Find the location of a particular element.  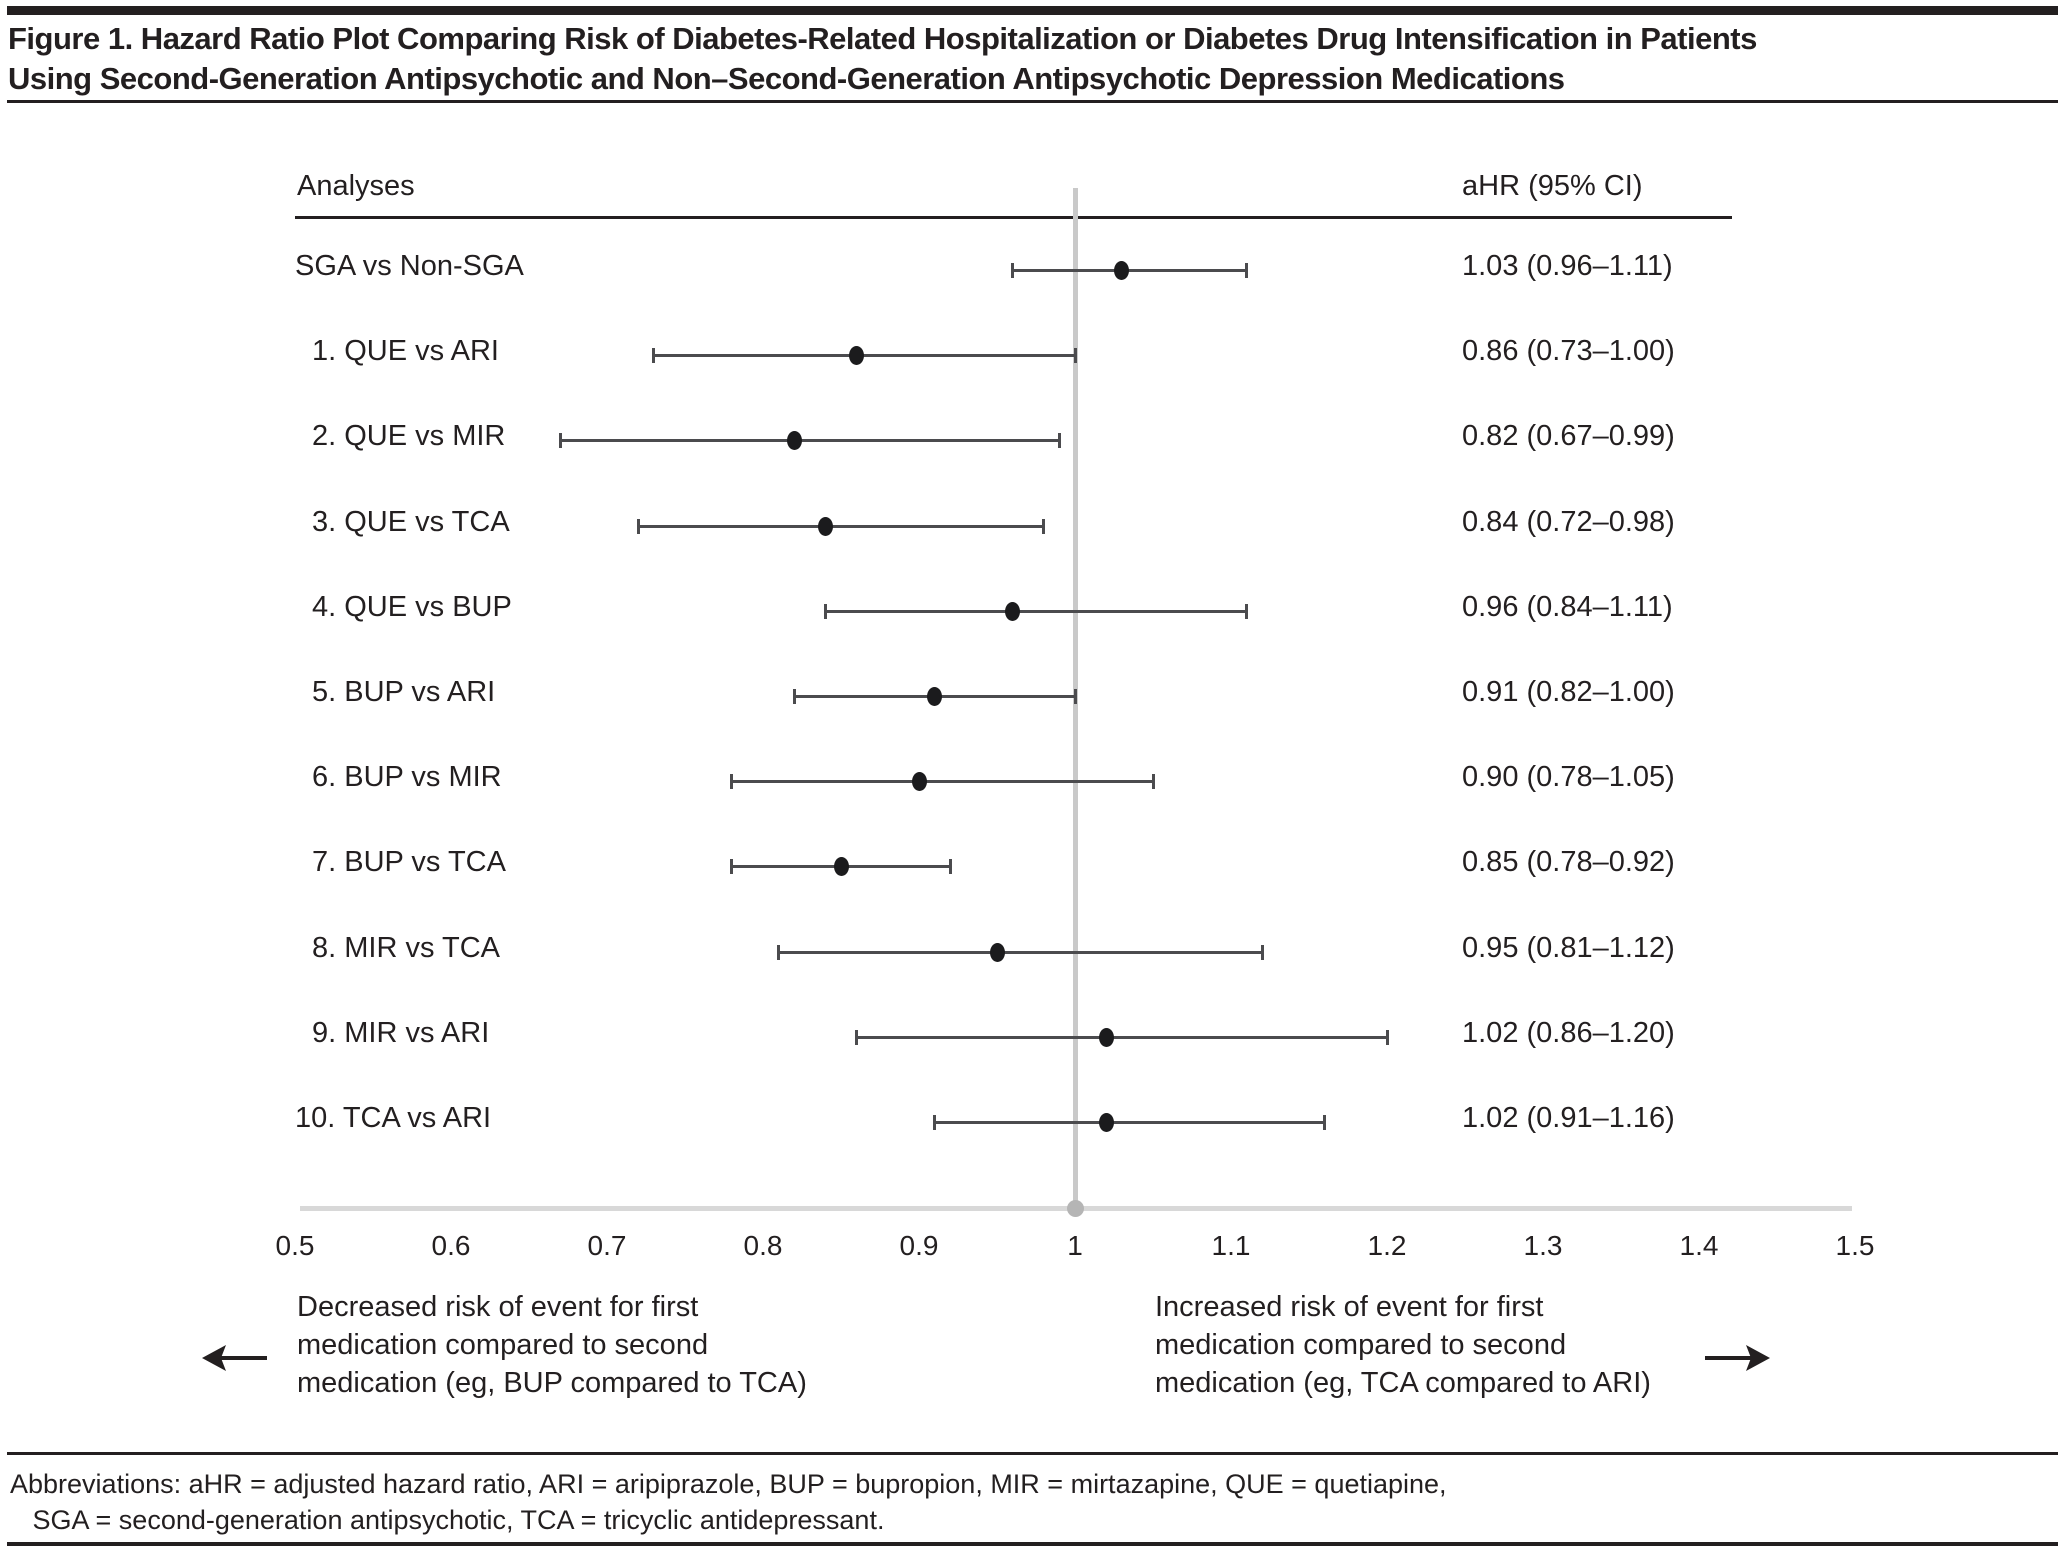

ahr-value: 0.84 (0.72–0.98) is located at coordinates (1568, 522).